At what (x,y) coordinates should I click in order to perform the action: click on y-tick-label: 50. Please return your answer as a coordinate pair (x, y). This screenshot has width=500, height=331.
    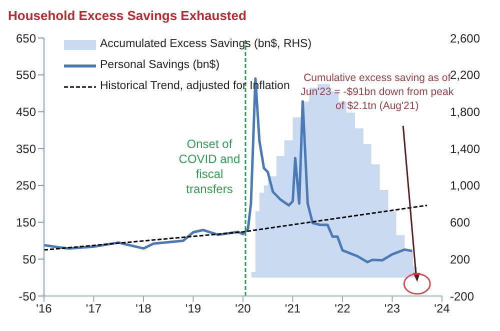
    Looking at the image, I should click on (29, 259).